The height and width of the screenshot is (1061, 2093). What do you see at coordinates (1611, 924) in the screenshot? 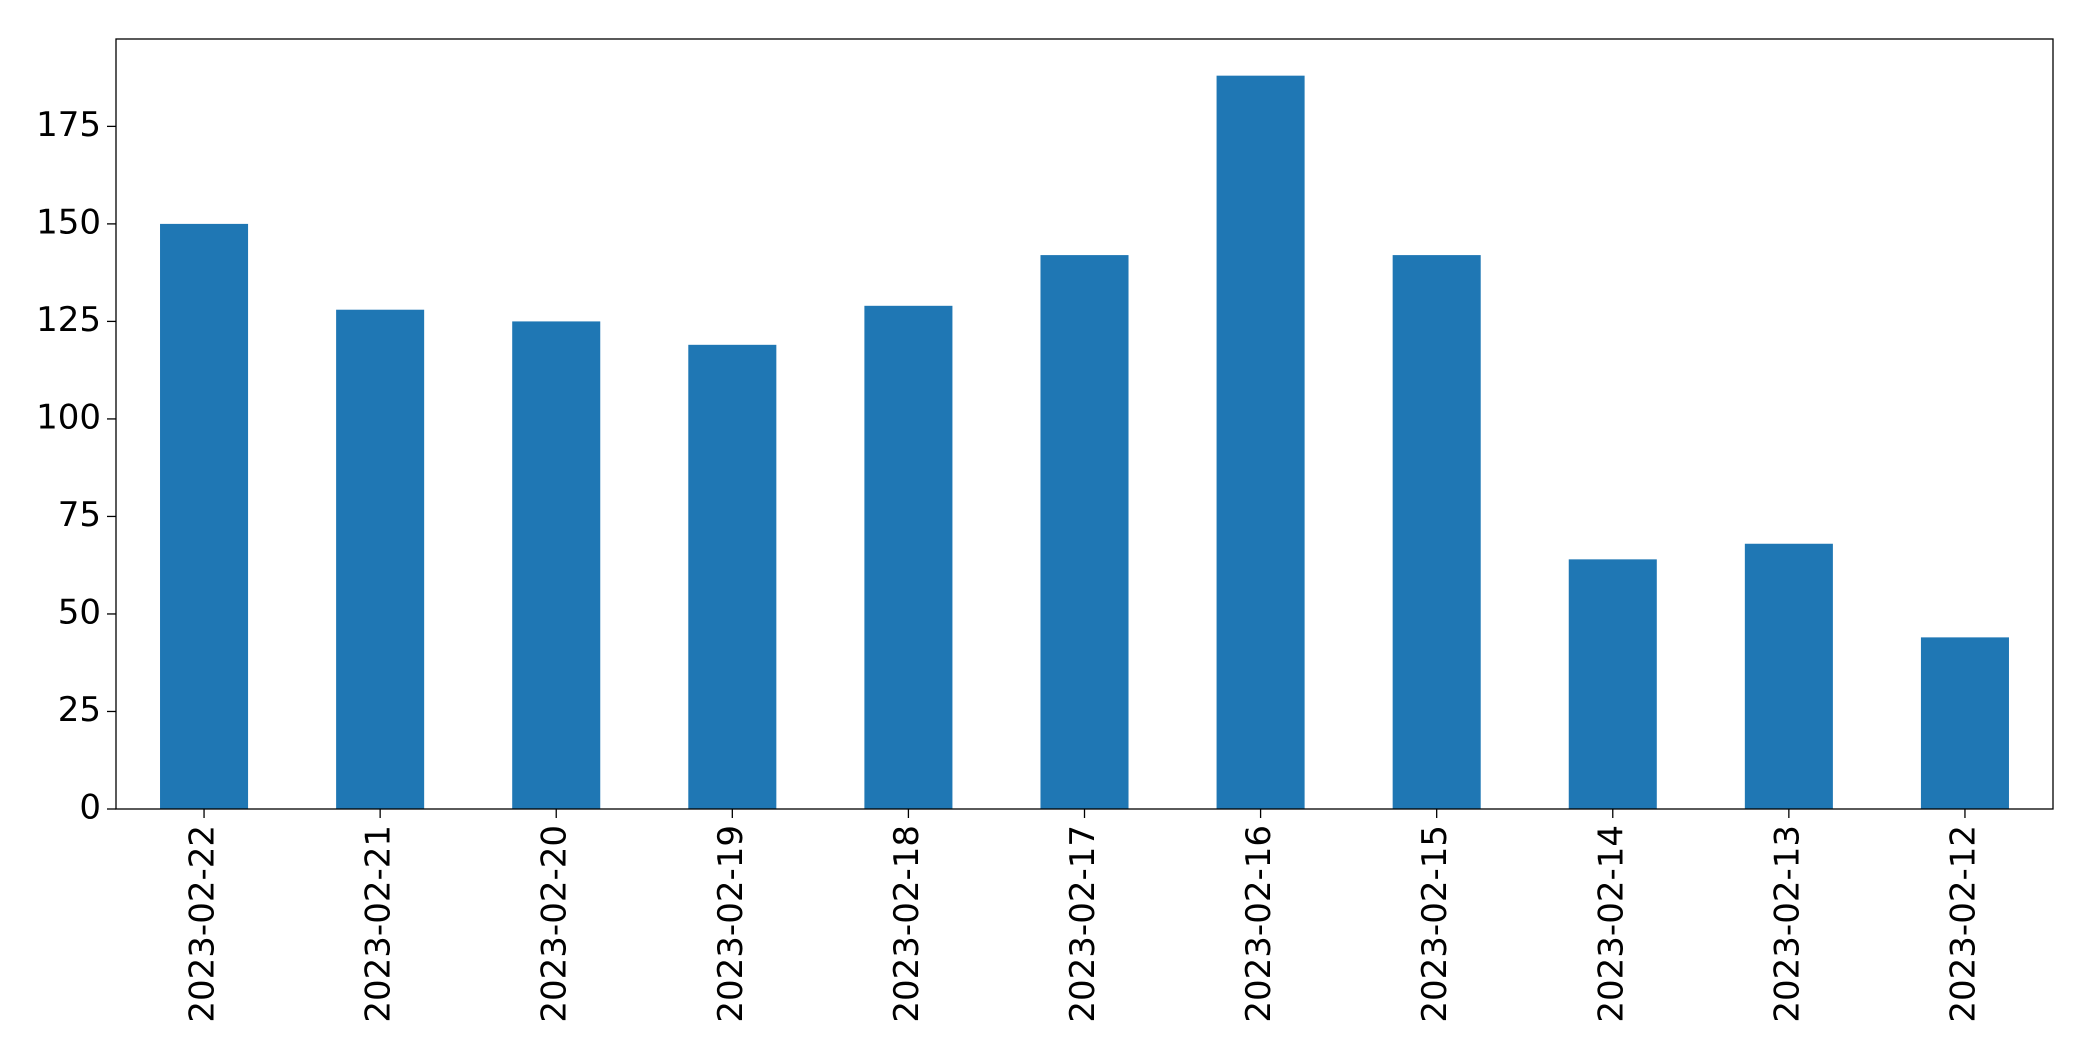
I see `x-tick-label: 2023-02-14` at bounding box center [1611, 924].